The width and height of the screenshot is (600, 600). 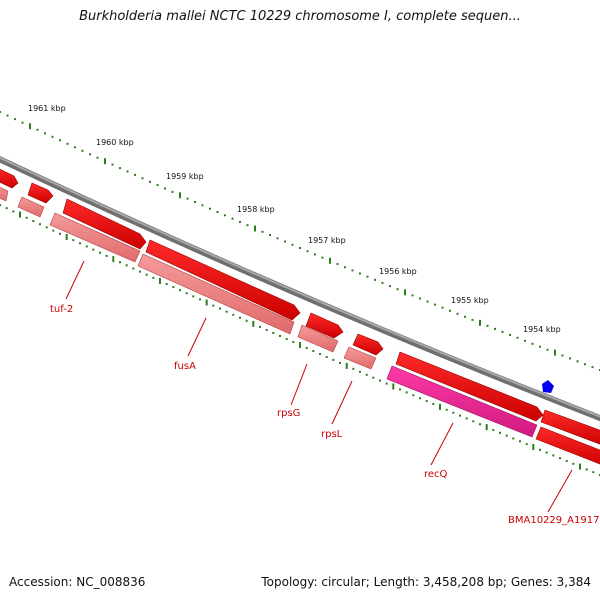 What do you see at coordinates (470, 300) in the screenshot?
I see `kbp-label: 1955 kbp` at bounding box center [470, 300].